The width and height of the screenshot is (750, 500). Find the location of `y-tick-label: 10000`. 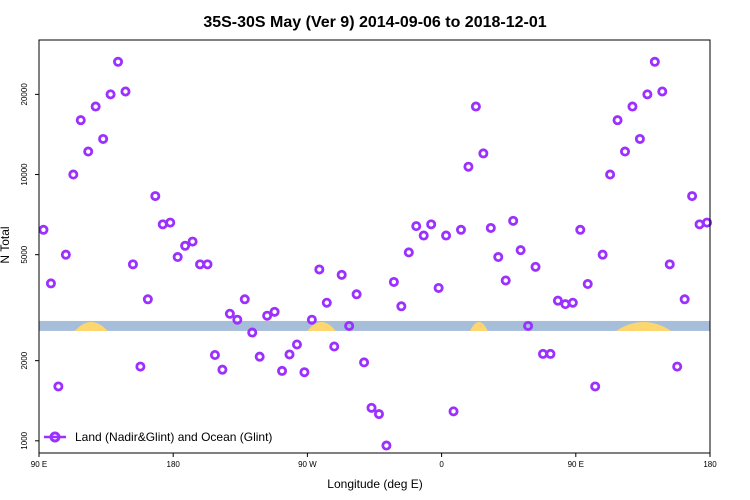

y-tick-label: 10000 is located at coordinates (24, 174).